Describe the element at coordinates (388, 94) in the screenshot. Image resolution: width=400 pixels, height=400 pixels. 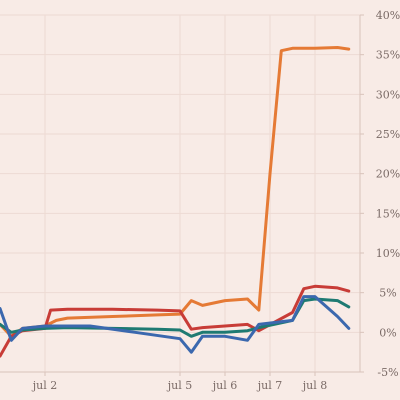
I see `y-tick-label: 30%` at that location.